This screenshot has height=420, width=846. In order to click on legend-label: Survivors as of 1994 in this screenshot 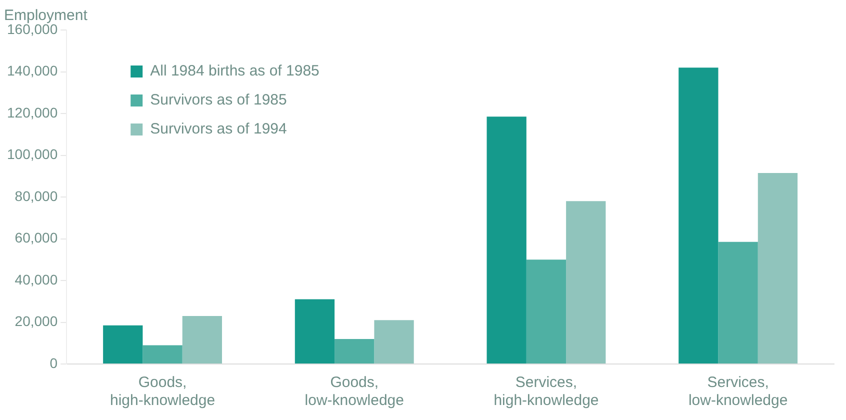, I will do `click(218, 129)`.